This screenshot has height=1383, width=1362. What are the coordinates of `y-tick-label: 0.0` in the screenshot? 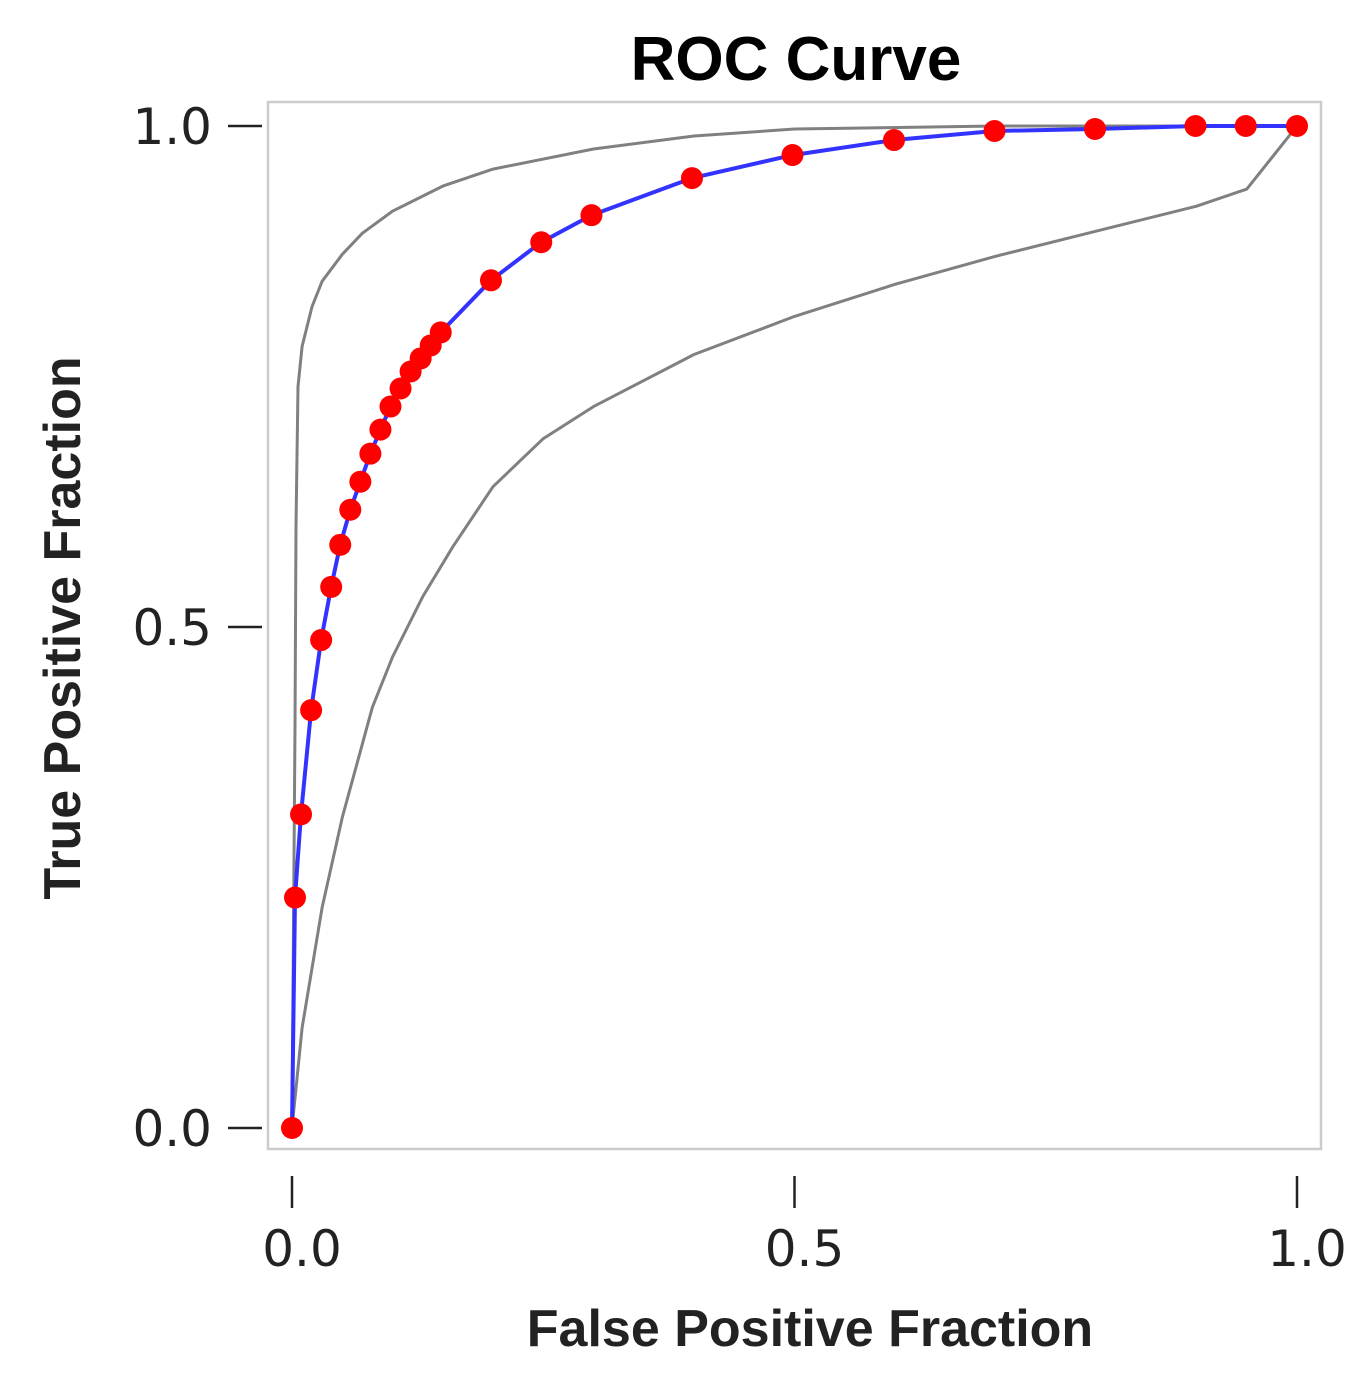 It's located at (172, 1129).